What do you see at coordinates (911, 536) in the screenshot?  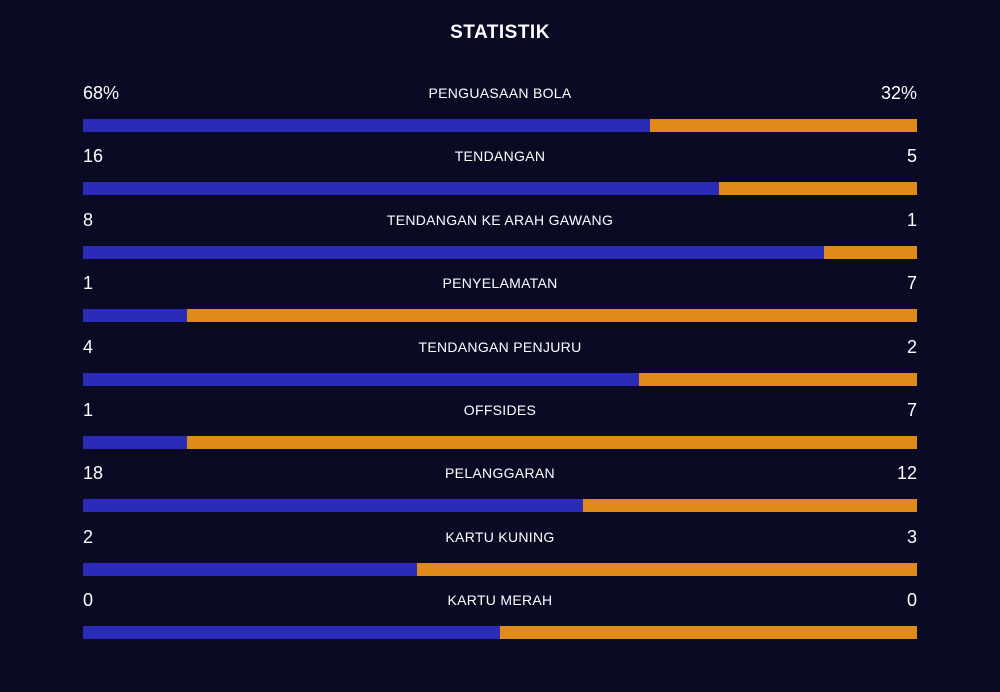 I see `away-value: 3` at bounding box center [911, 536].